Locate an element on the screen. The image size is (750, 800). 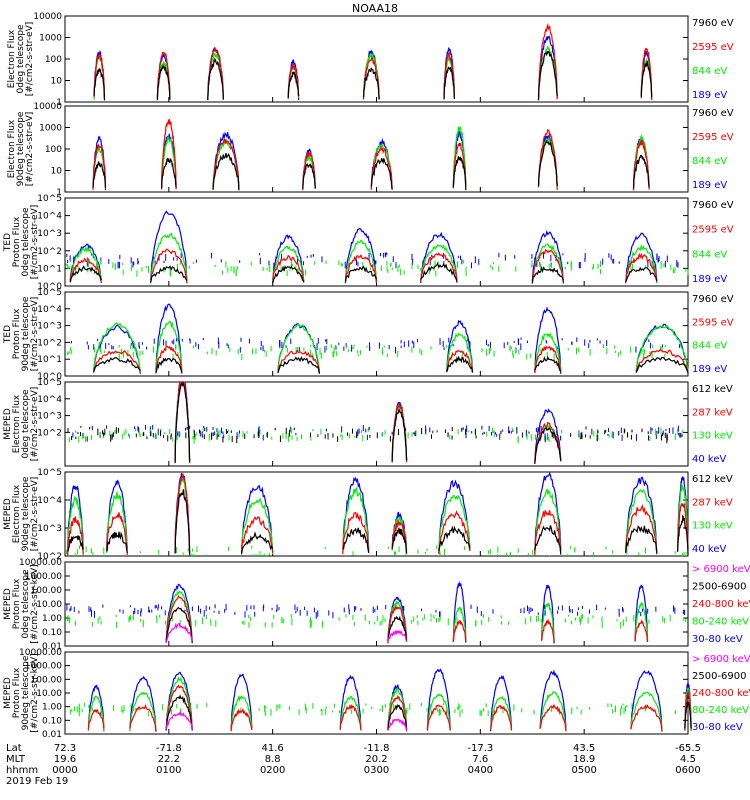
y-tick-label: 100.00 is located at coordinates (47, 591).